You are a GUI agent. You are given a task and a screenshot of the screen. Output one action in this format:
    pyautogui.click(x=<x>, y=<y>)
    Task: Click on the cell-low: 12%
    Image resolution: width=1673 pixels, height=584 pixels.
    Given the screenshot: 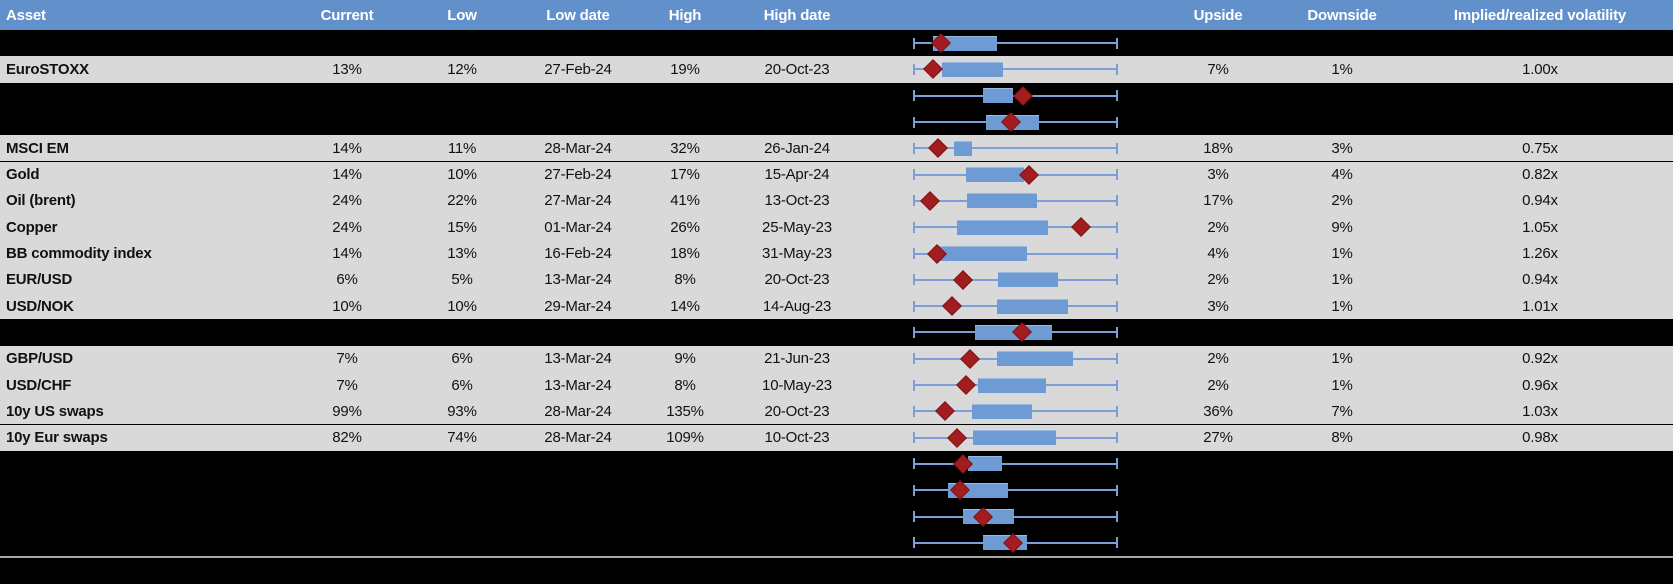 What is the action you would take?
    pyautogui.click(x=462, y=69)
    